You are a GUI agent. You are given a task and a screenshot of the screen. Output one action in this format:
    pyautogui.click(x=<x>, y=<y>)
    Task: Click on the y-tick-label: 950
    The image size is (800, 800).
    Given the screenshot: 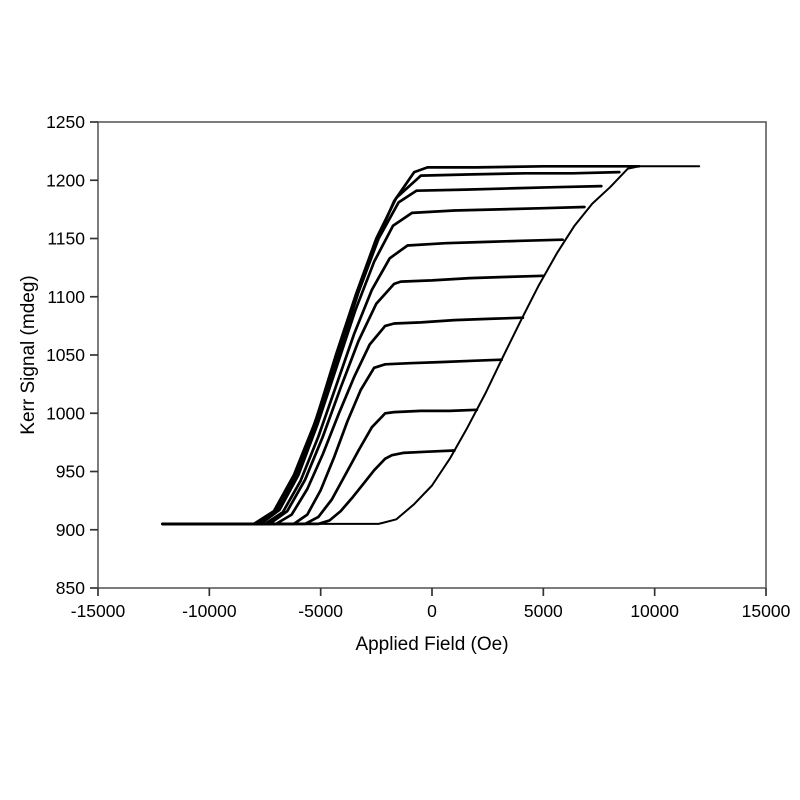 What is the action you would take?
    pyautogui.click(x=70, y=472)
    